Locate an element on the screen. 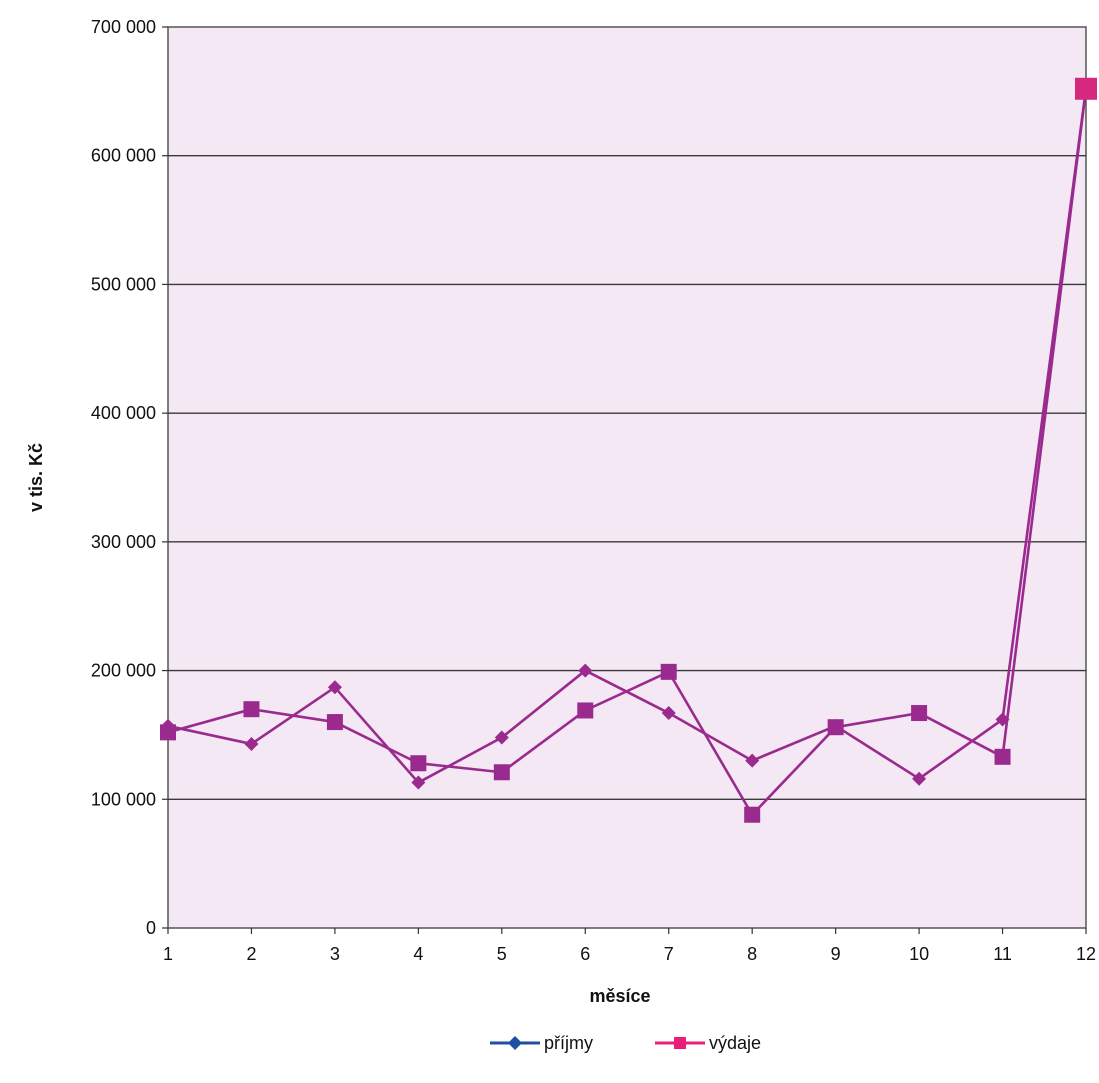  legend: příjmy výdaje is located at coordinates (625, 1043).